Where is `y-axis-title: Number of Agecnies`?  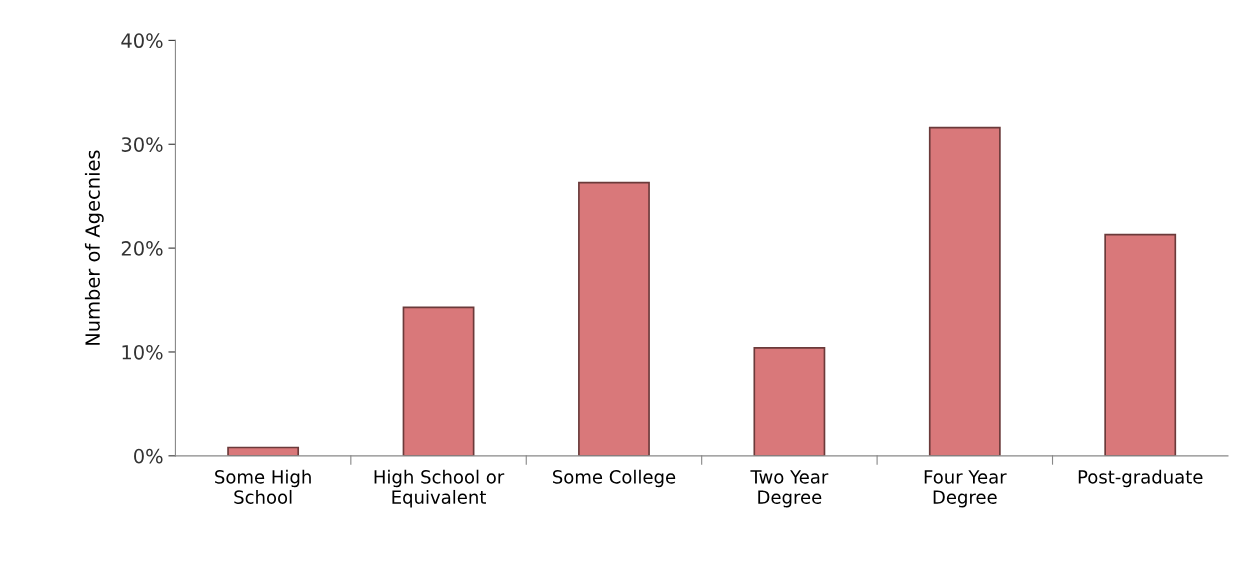 y-axis-title: Number of Agecnies is located at coordinates (94, 247).